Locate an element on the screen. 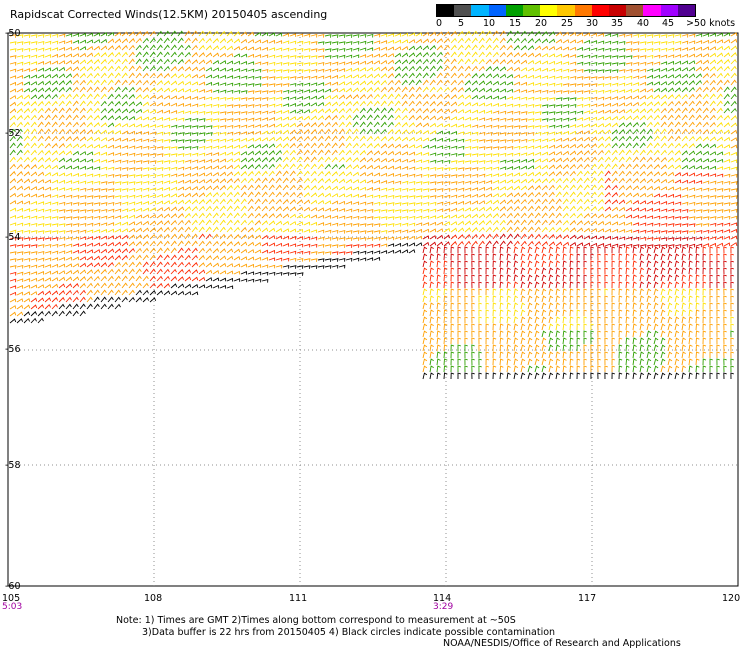  lon-label: 105 is located at coordinates (11, 598).